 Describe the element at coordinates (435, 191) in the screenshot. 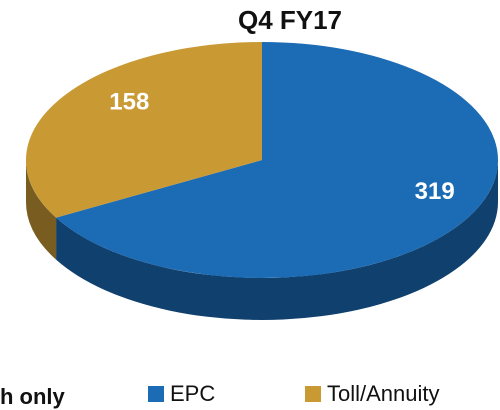

I see `data-label: 319` at that location.